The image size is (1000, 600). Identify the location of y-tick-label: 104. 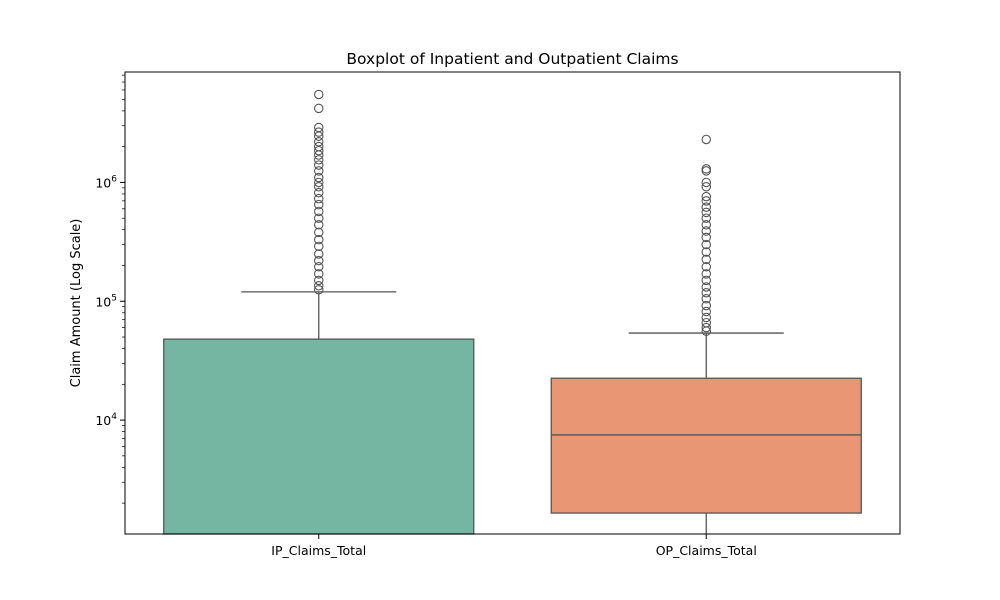
(106, 420).